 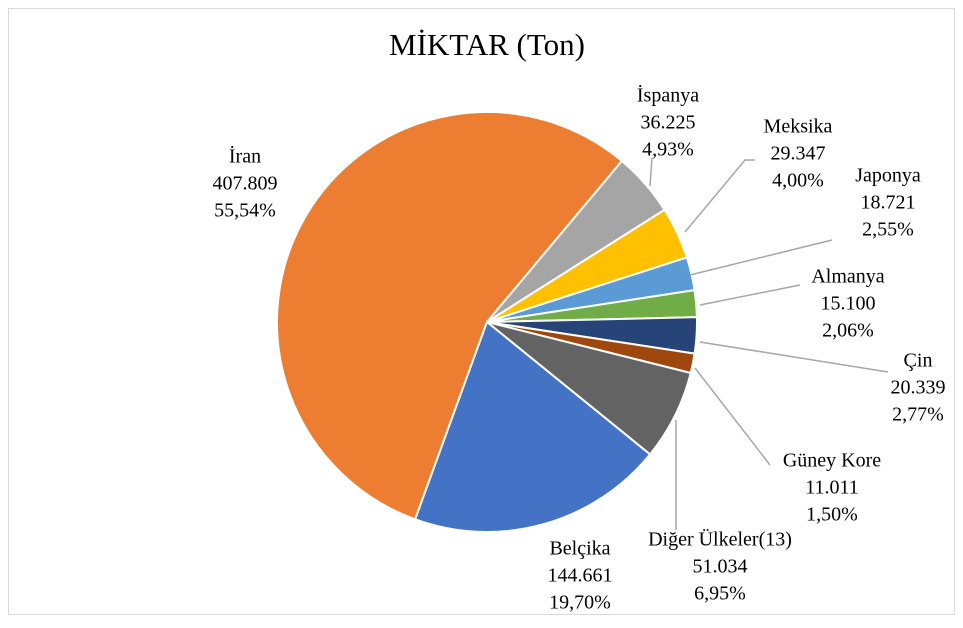 What do you see at coordinates (918, 415) in the screenshot?
I see `data-label-percent: 2,77%` at bounding box center [918, 415].